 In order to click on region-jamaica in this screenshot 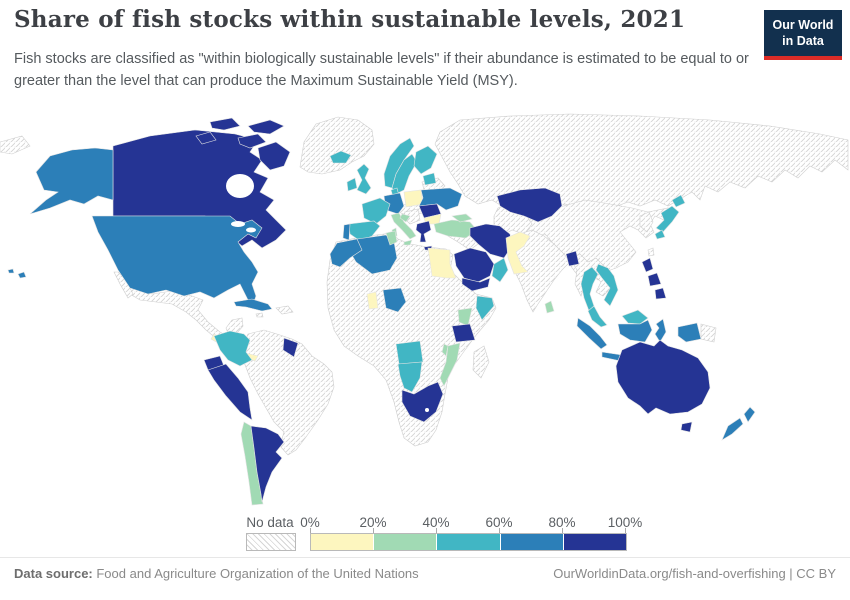, I will do `click(259, 315)`.